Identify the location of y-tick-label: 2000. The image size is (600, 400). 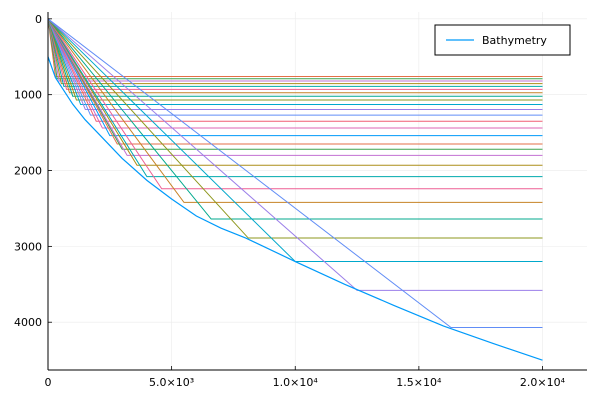
(28, 171).